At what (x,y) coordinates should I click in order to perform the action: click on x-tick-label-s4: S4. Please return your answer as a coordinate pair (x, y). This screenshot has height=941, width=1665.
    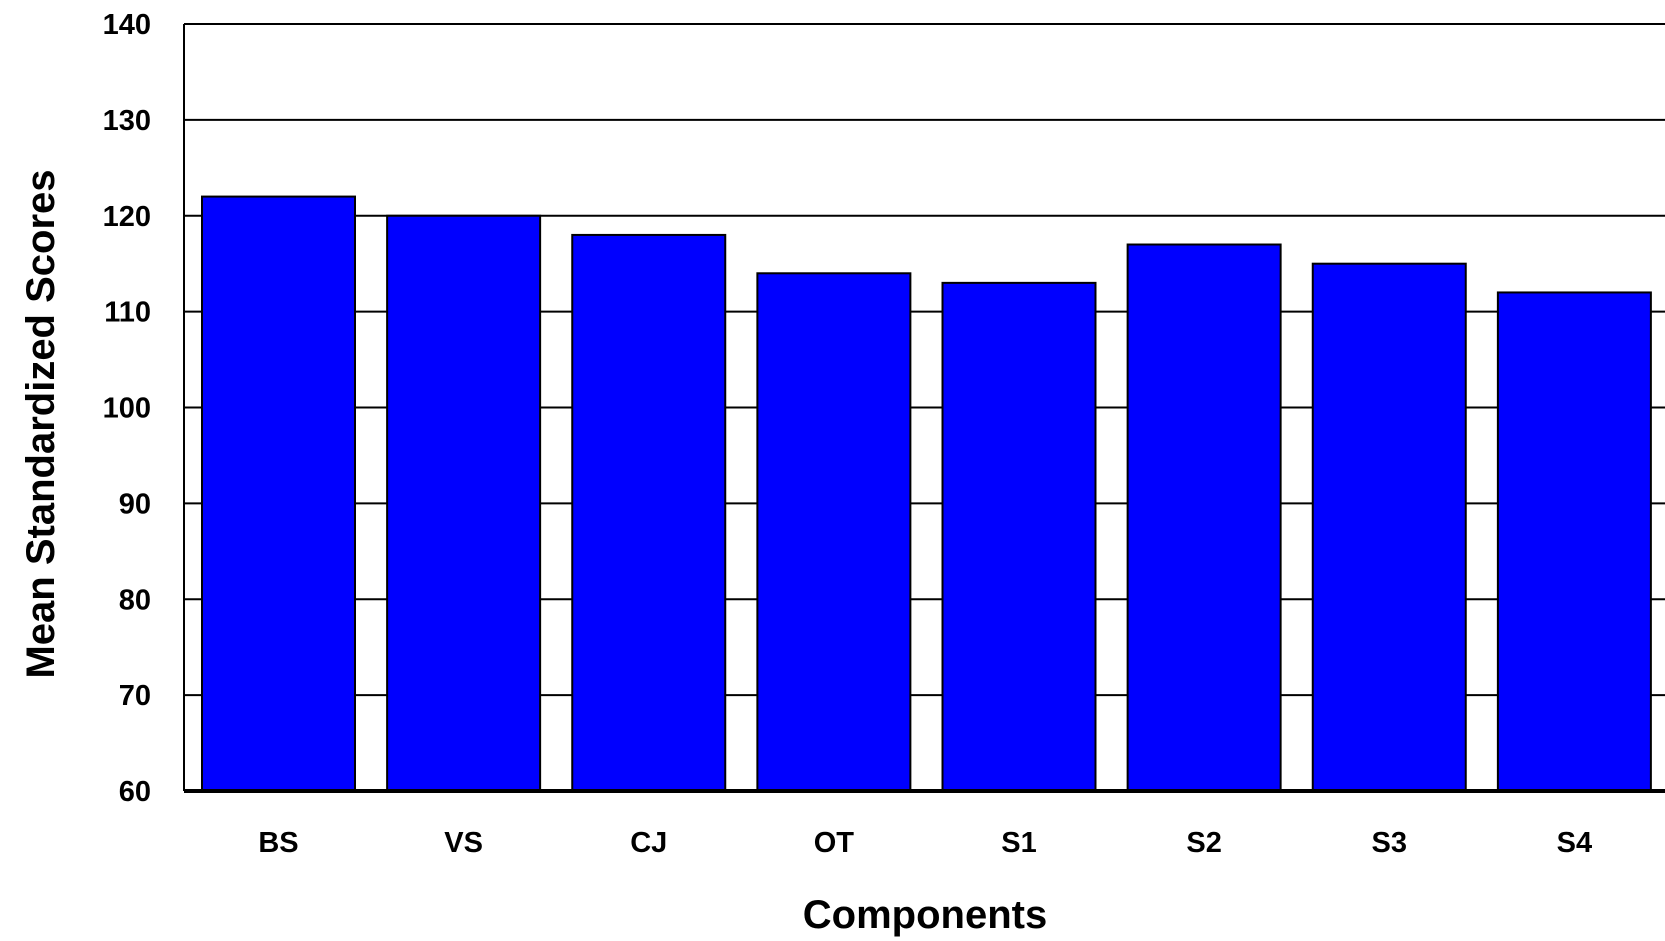
    Looking at the image, I should click on (1574, 843).